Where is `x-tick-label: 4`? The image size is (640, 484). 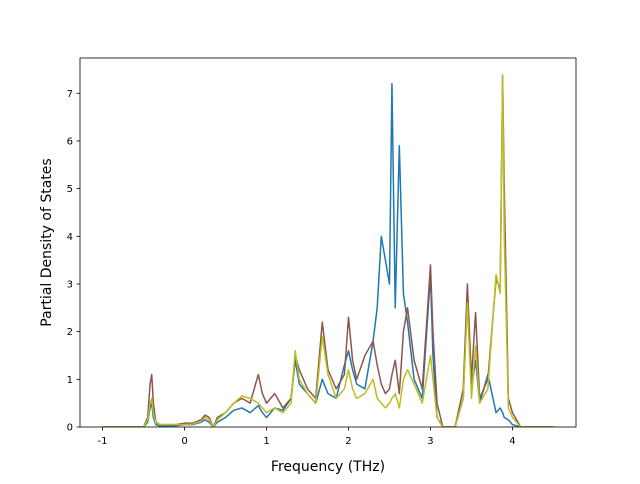
x-tick-label: 4 is located at coordinates (512, 441).